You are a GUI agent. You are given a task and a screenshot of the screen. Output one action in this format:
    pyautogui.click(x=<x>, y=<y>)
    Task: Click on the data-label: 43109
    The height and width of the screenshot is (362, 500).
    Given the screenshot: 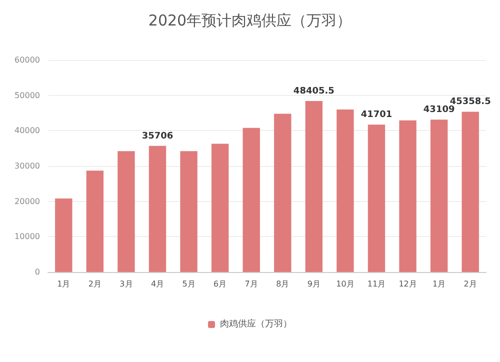 What is the action you would take?
    pyautogui.click(x=439, y=110)
    